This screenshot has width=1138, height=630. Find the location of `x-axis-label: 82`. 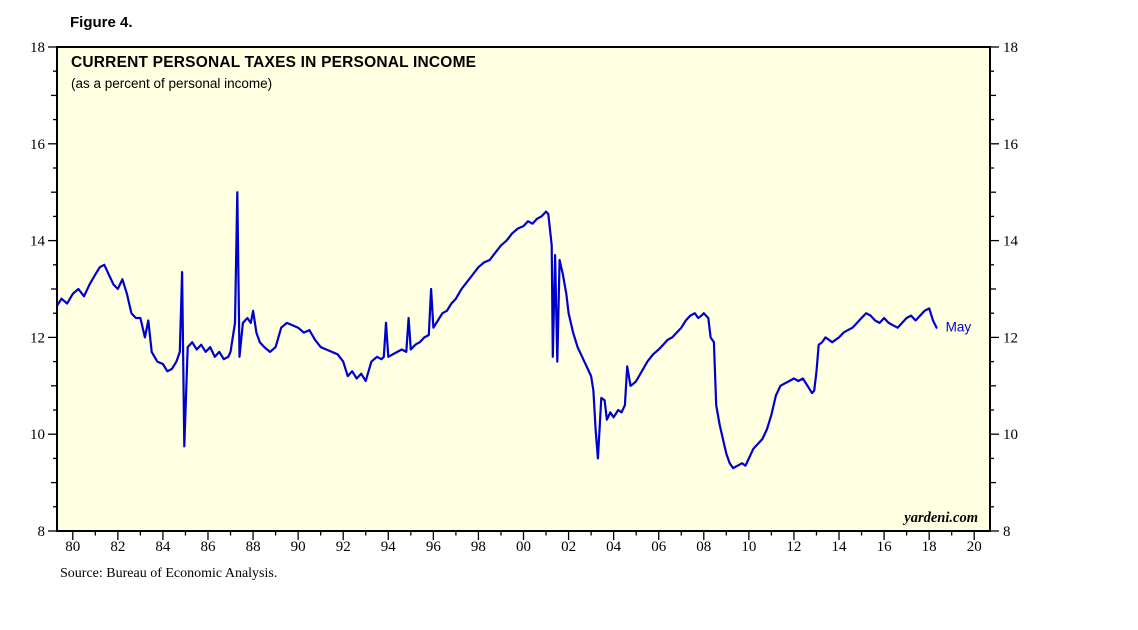

x-axis-label: 82 is located at coordinates (117, 547).